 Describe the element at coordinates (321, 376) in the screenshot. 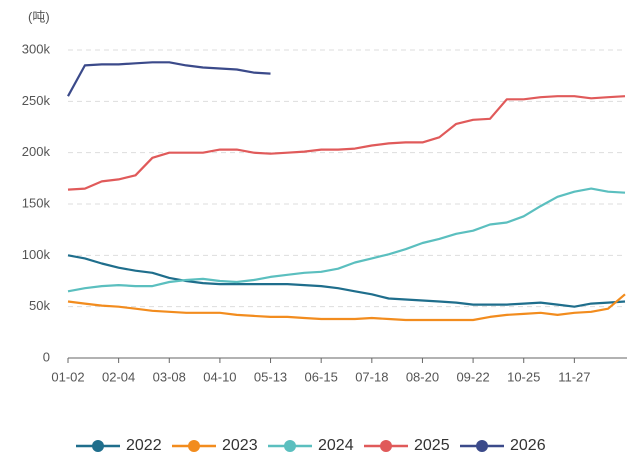

I see `x-tick-label: 06-15` at that location.